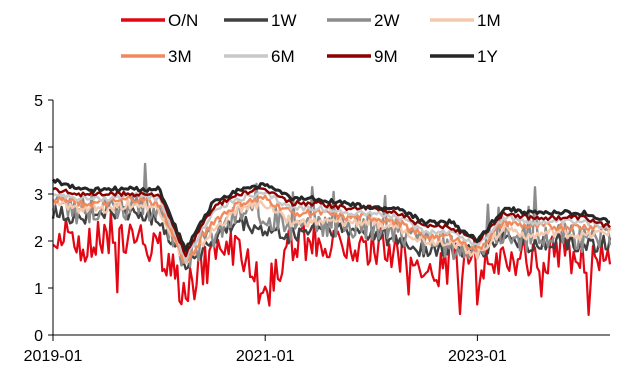  What do you see at coordinates (260, 20) in the screenshot?
I see `legend-item-1w: 1W` at bounding box center [260, 20].